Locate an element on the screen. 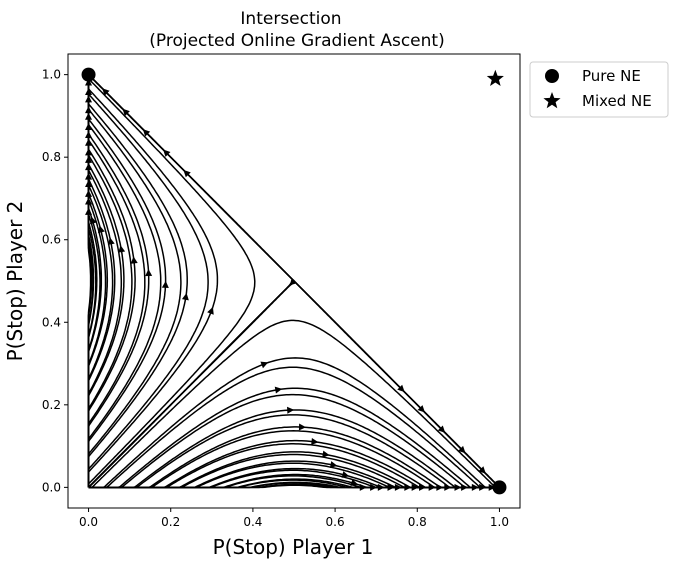 The width and height of the screenshot is (676, 567). x-tick-label: 0.6 is located at coordinates (335, 522).